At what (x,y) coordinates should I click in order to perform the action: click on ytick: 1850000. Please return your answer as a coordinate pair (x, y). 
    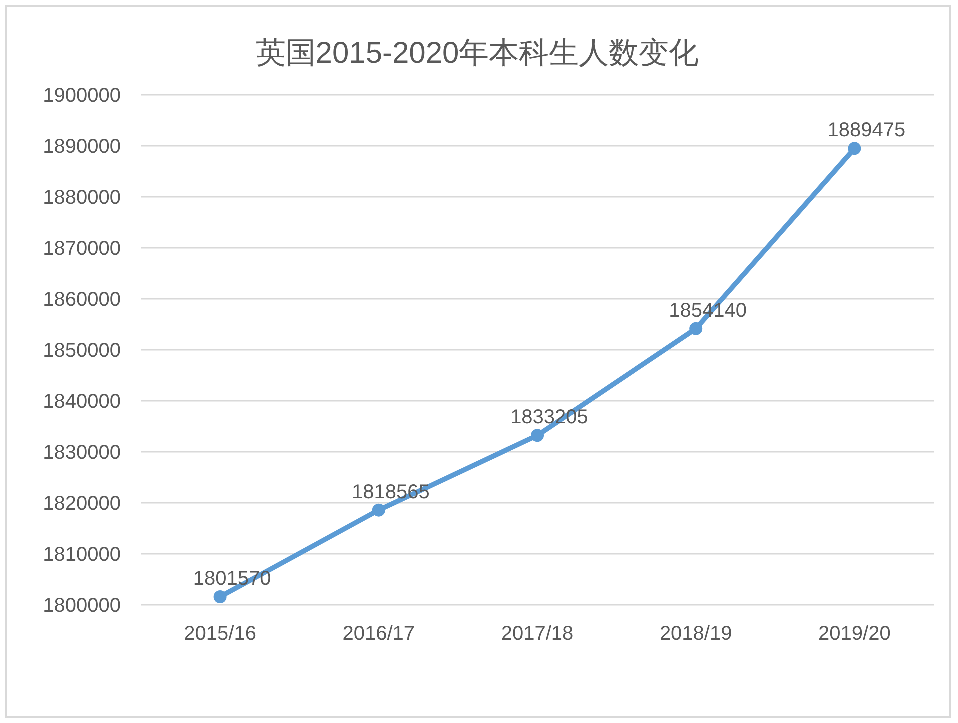
    Looking at the image, I should click on (82, 351).